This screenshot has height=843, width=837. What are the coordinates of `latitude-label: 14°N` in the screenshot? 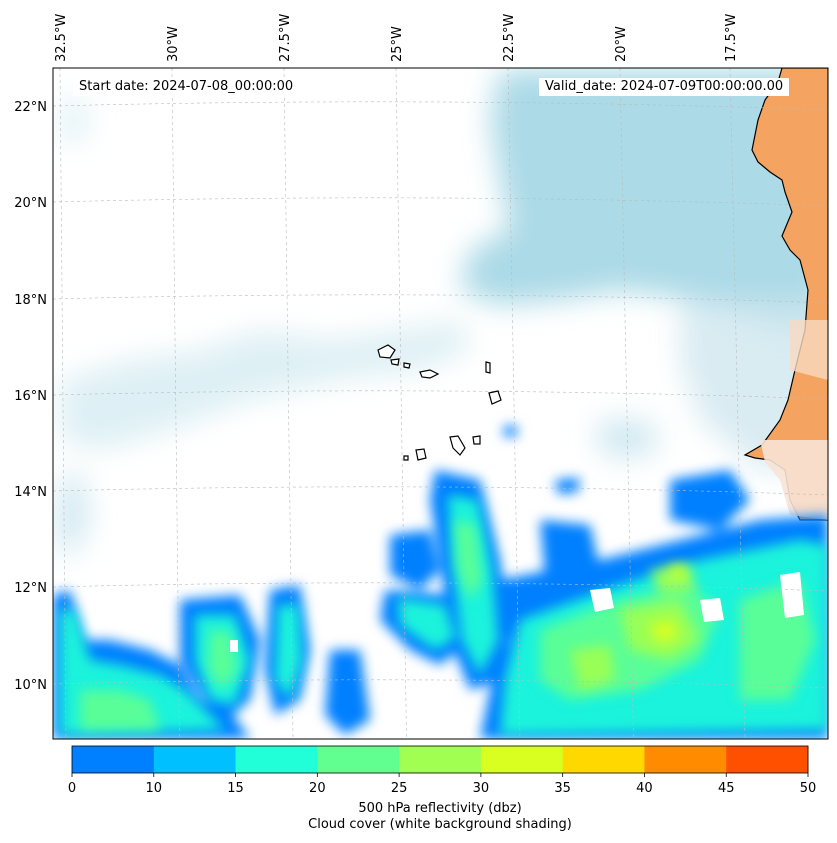 It's located at (30, 492).